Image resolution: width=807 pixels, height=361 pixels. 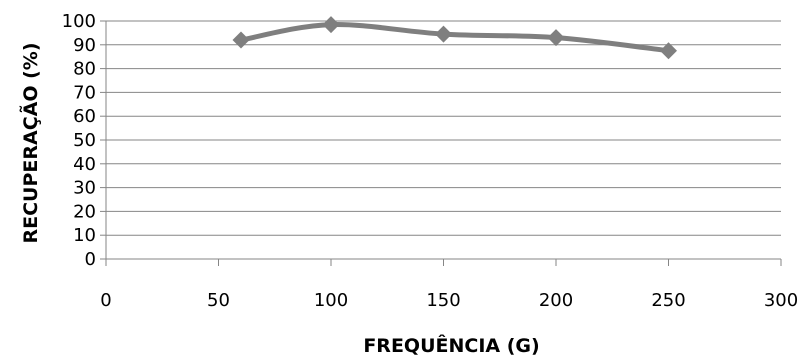 What do you see at coordinates (84, 69) in the screenshot?
I see `y-tick-label: 80` at bounding box center [84, 69].